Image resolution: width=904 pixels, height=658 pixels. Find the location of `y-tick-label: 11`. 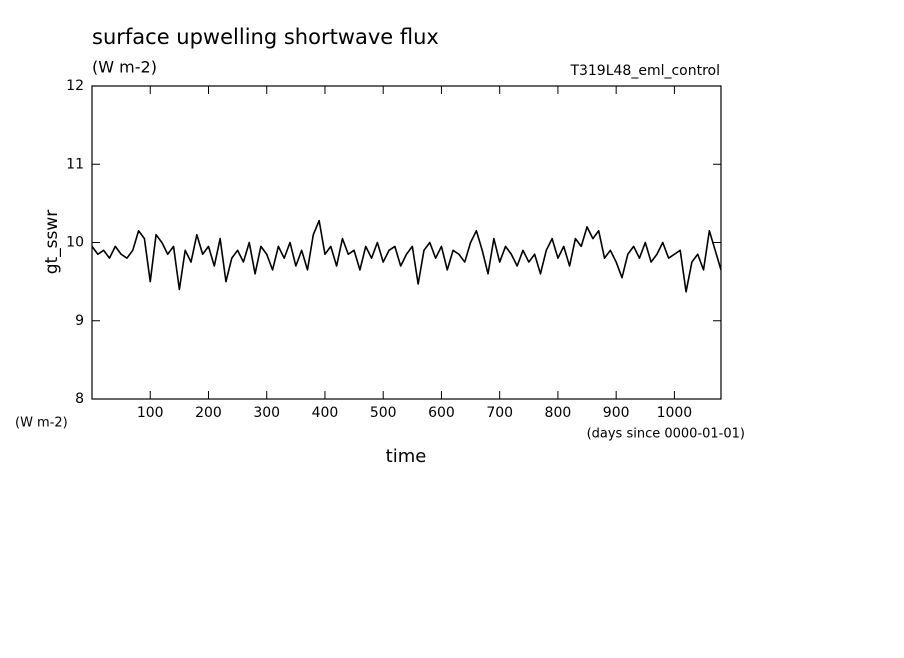

y-tick-label: 11 is located at coordinates (75, 164).